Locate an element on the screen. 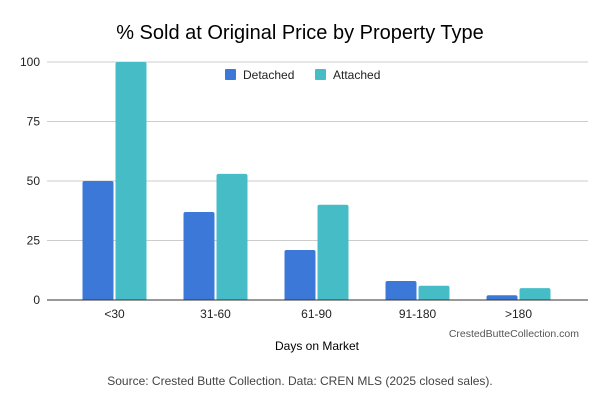 The height and width of the screenshot is (410, 600). x-tick-label: 31-60 is located at coordinates (215, 314).